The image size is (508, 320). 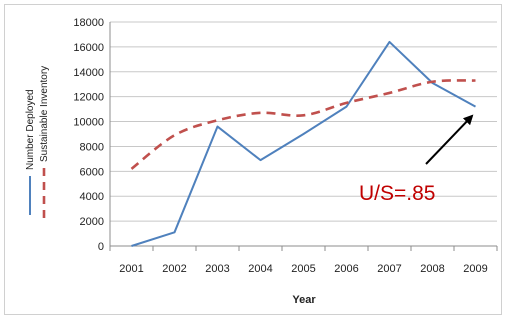 I want to click on x-tick-label: 2006, so click(x=346, y=269).